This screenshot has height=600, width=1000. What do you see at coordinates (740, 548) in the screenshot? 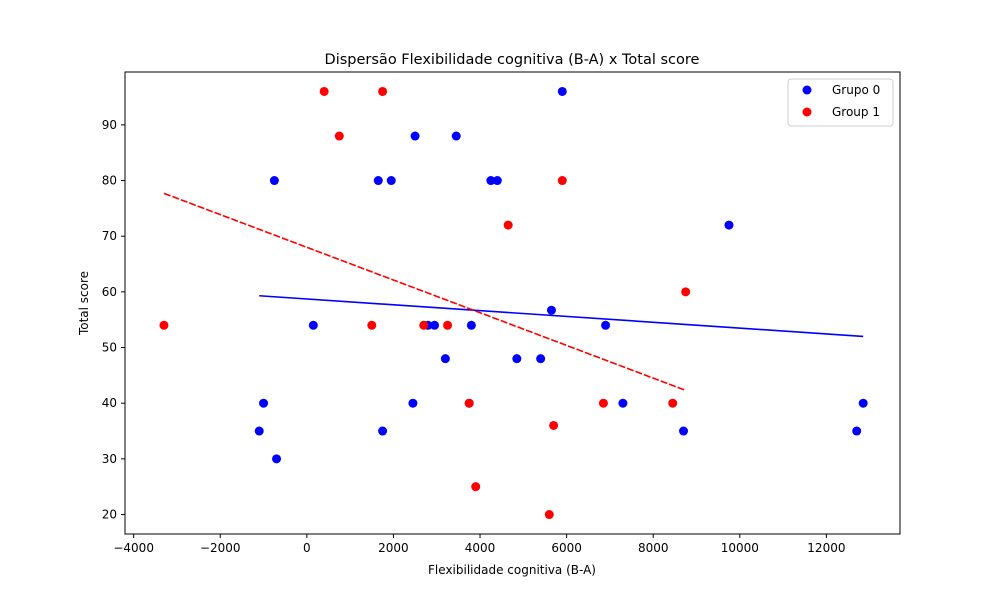
I see `x-tick-label: 10000` at bounding box center [740, 548].